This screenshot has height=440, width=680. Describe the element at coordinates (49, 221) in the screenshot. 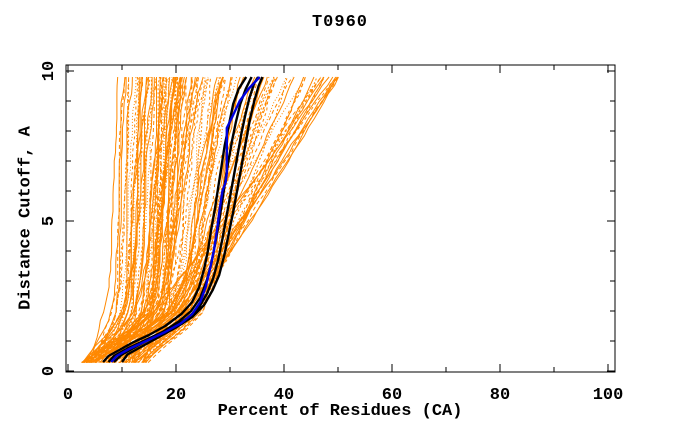

I see `y-tick-label: 5` at that location.